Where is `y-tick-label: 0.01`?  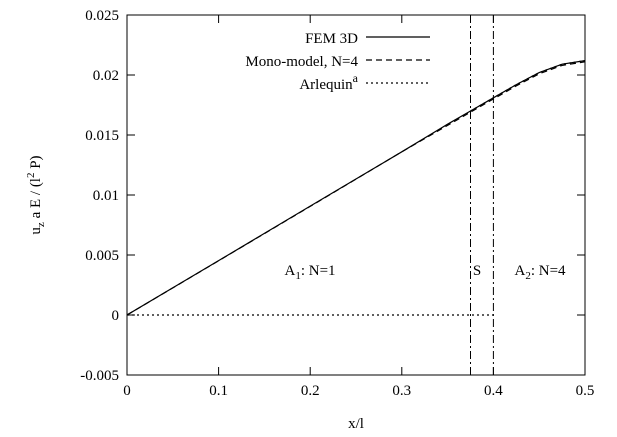
y-tick-label: 0.01 is located at coordinates (106, 196).